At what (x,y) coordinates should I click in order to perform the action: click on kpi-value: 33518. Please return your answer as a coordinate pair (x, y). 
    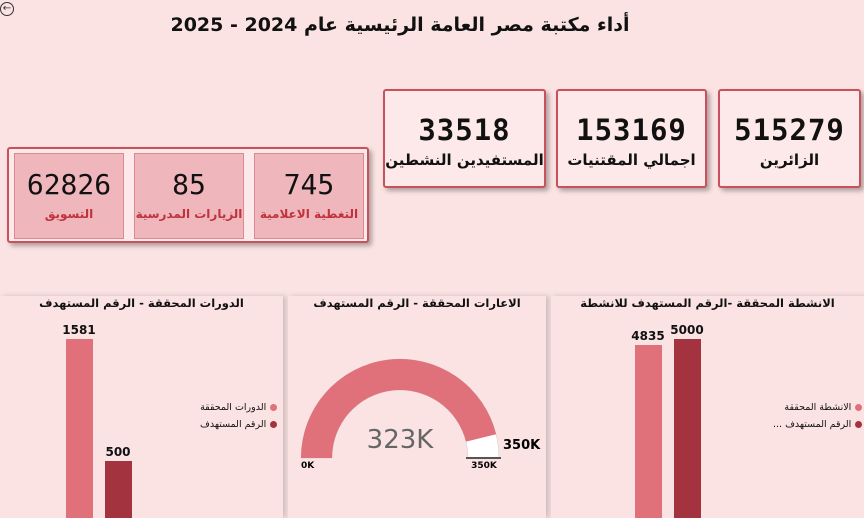
    Looking at the image, I should click on (464, 130).